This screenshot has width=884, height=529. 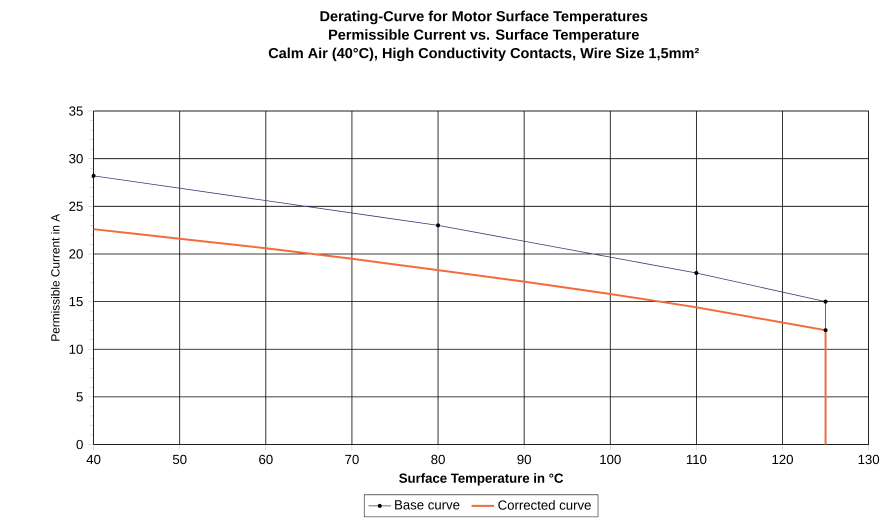 I want to click on x-tick-label: 90, so click(x=524, y=459).